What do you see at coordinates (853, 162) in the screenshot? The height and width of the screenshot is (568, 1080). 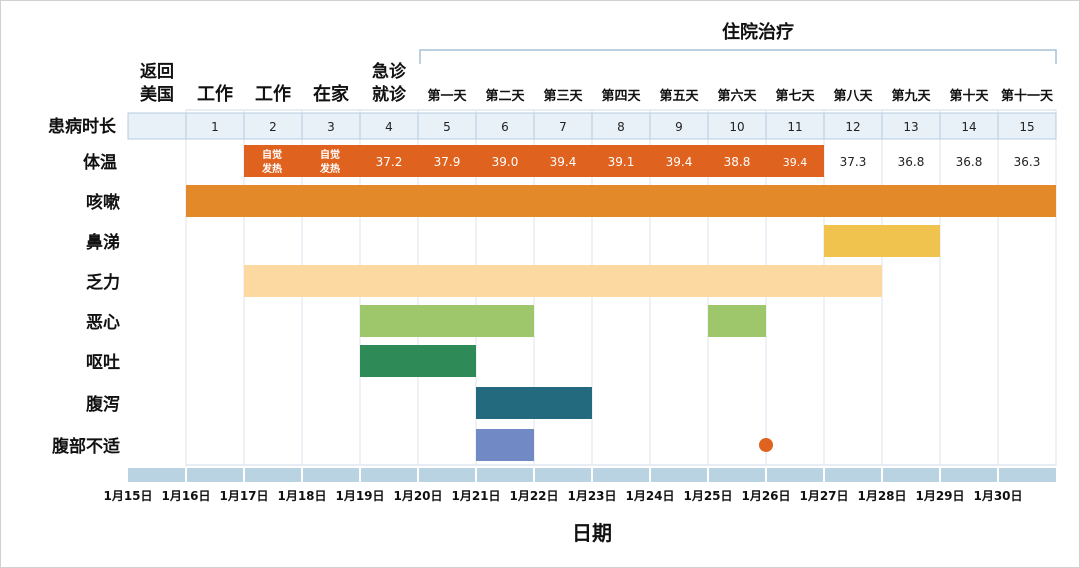 I see `temperature-value: 37.3` at bounding box center [853, 162].